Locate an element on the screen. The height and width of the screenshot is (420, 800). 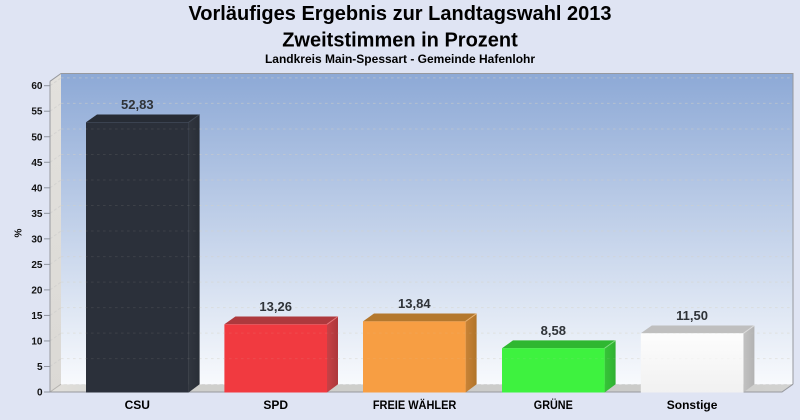
svg-text: Sonstige is located at coordinates (692, 405).